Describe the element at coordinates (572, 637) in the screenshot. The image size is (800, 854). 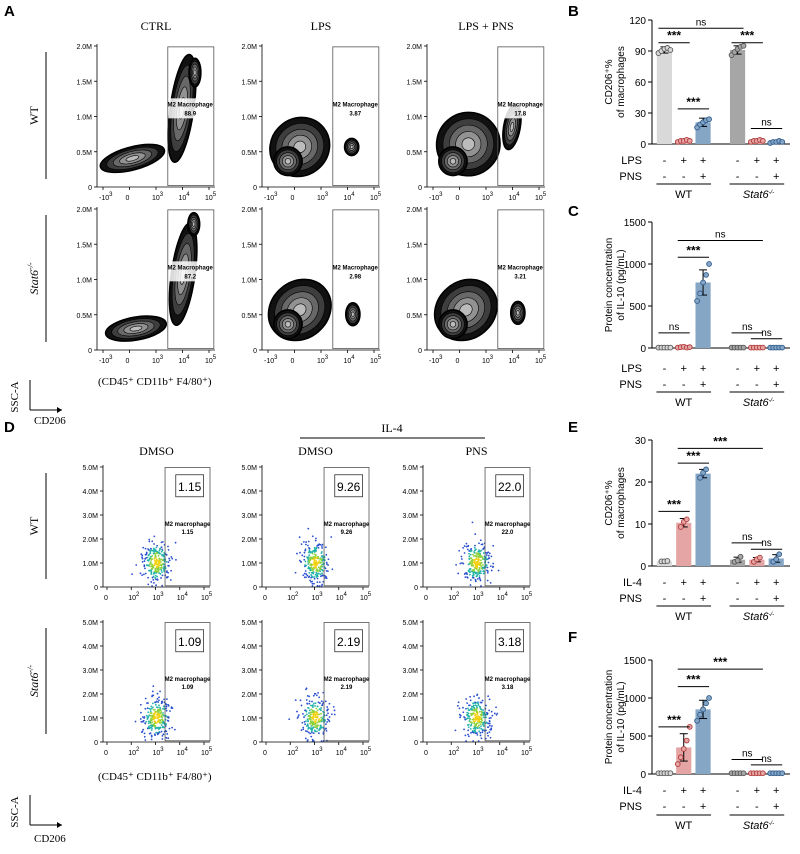
I see `panel-letter-f: F` at that location.